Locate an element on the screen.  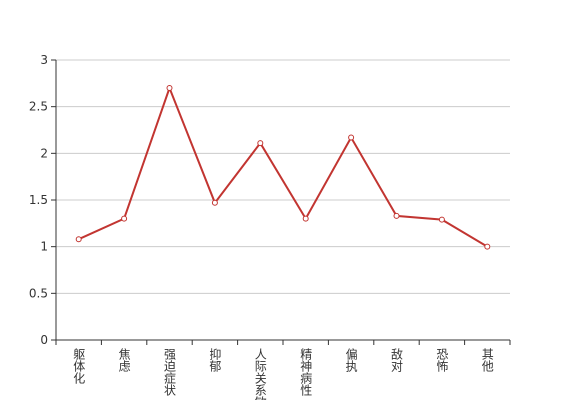
y-tick-label: 1.5 is located at coordinates (38, 200).